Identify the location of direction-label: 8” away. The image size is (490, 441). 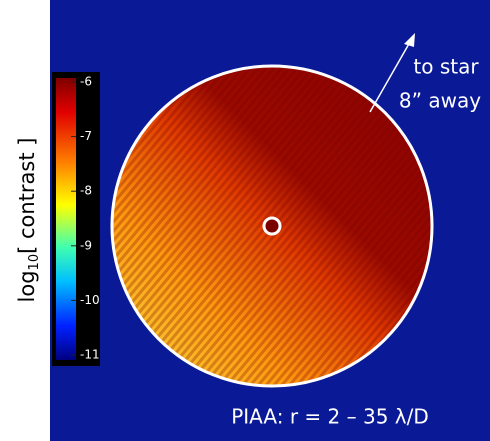
(440, 101).